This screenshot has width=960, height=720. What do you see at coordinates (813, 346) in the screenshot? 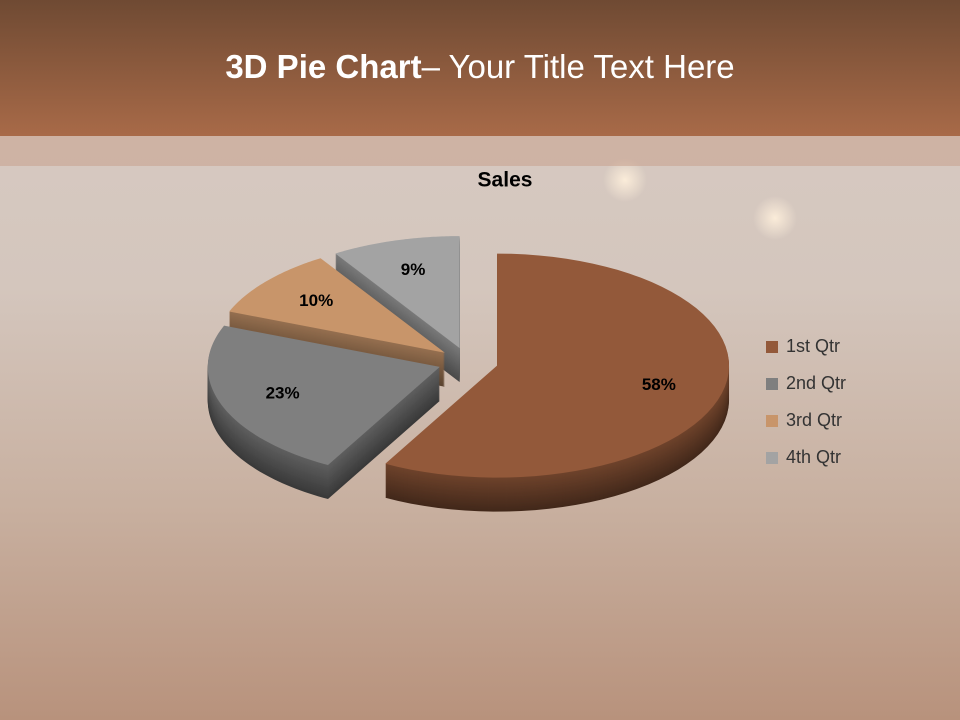
I see `legend-label: 1st Qtr` at bounding box center [813, 346].